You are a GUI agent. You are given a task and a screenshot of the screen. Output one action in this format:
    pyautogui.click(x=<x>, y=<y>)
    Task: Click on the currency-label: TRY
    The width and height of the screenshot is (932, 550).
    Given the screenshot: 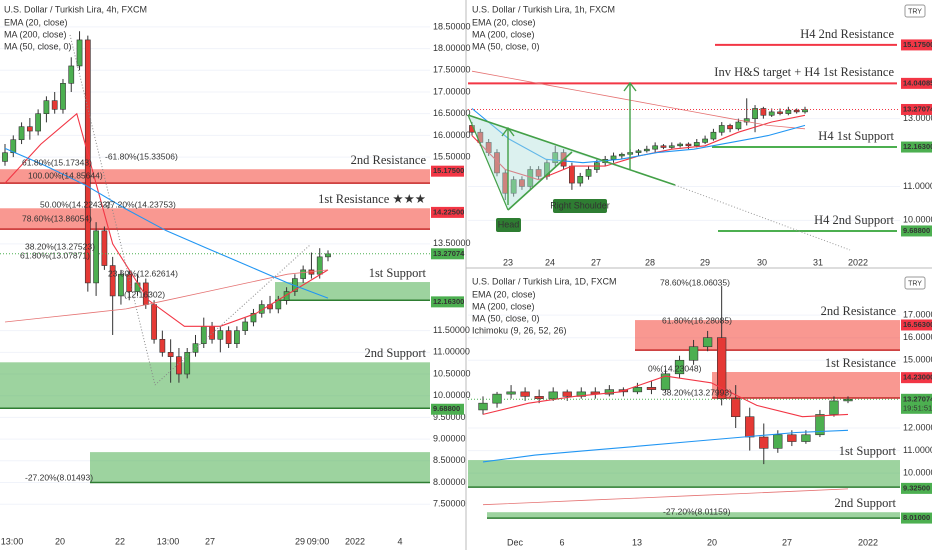 What is the action you would take?
    pyautogui.click(x=915, y=283)
    